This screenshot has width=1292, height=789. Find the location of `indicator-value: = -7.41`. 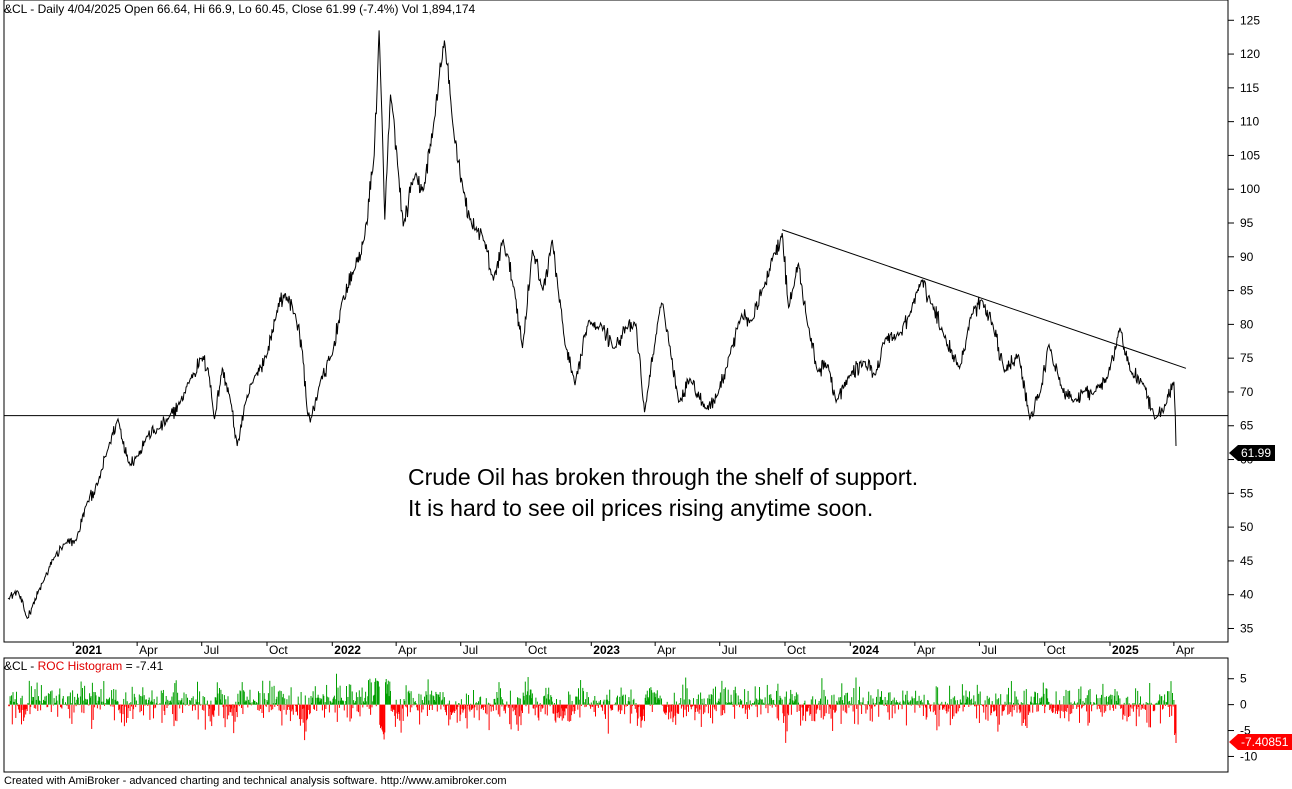

indicator-value: = -7.41 is located at coordinates (143, 666).